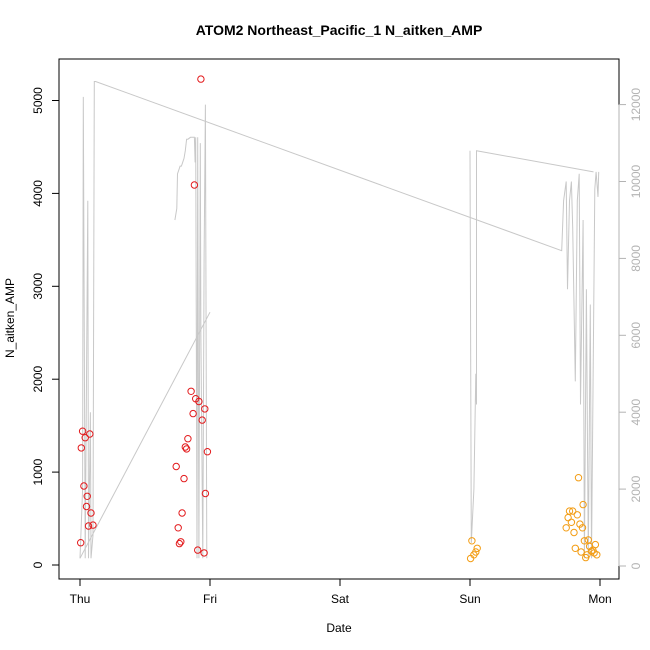  I want to click on x-tick-label: Fri, so click(210, 599).